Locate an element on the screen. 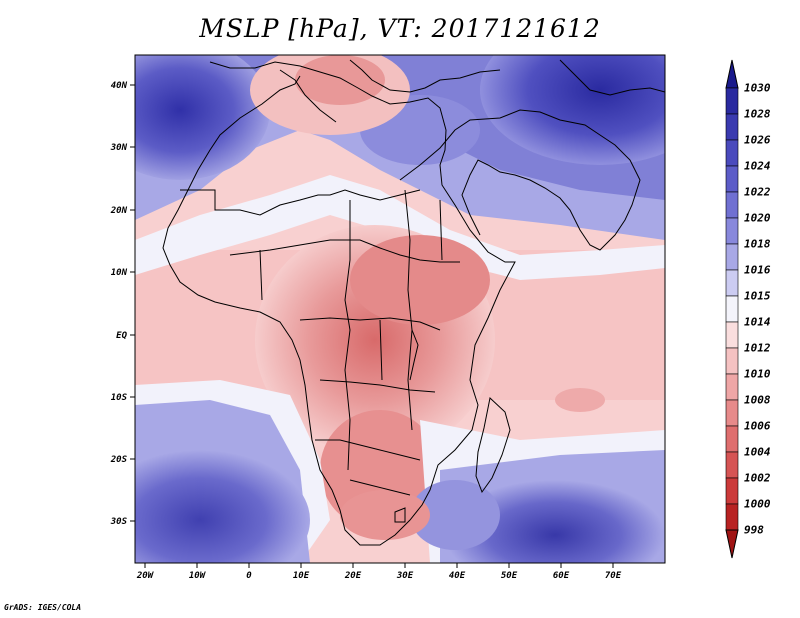  colorbar-label: 1022 is located at coordinates (757, 192).